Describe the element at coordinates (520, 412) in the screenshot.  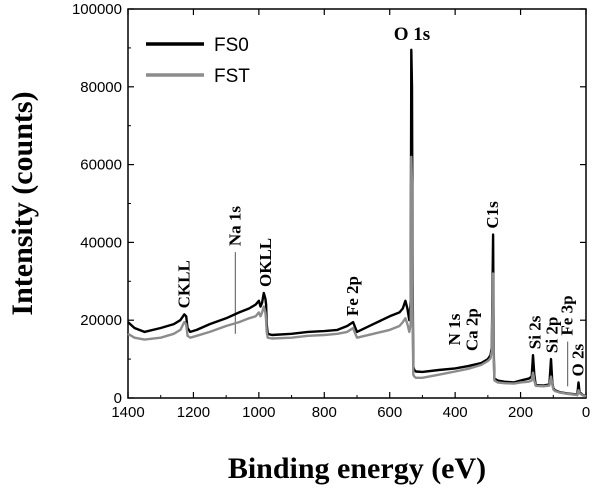
I see `x-tick-label: 200` at that location.